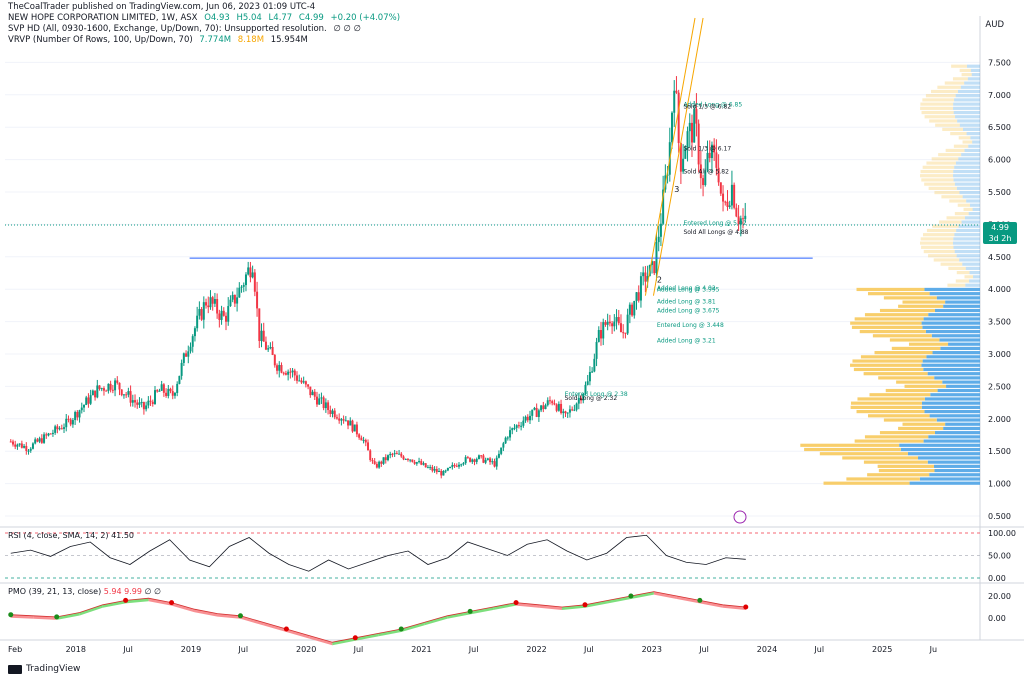  What do you see at coordinates (588, 649) in the screenshot?
I see `time-tick-label: Jul` at bounding box center [588, 649].